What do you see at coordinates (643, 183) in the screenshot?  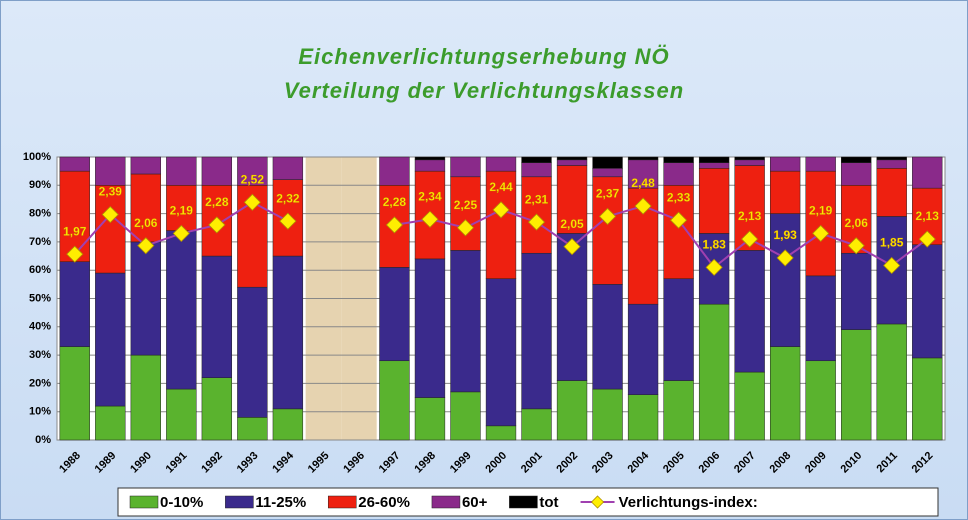 I see `index-label: 2,48` at bounding box center [643, 183].